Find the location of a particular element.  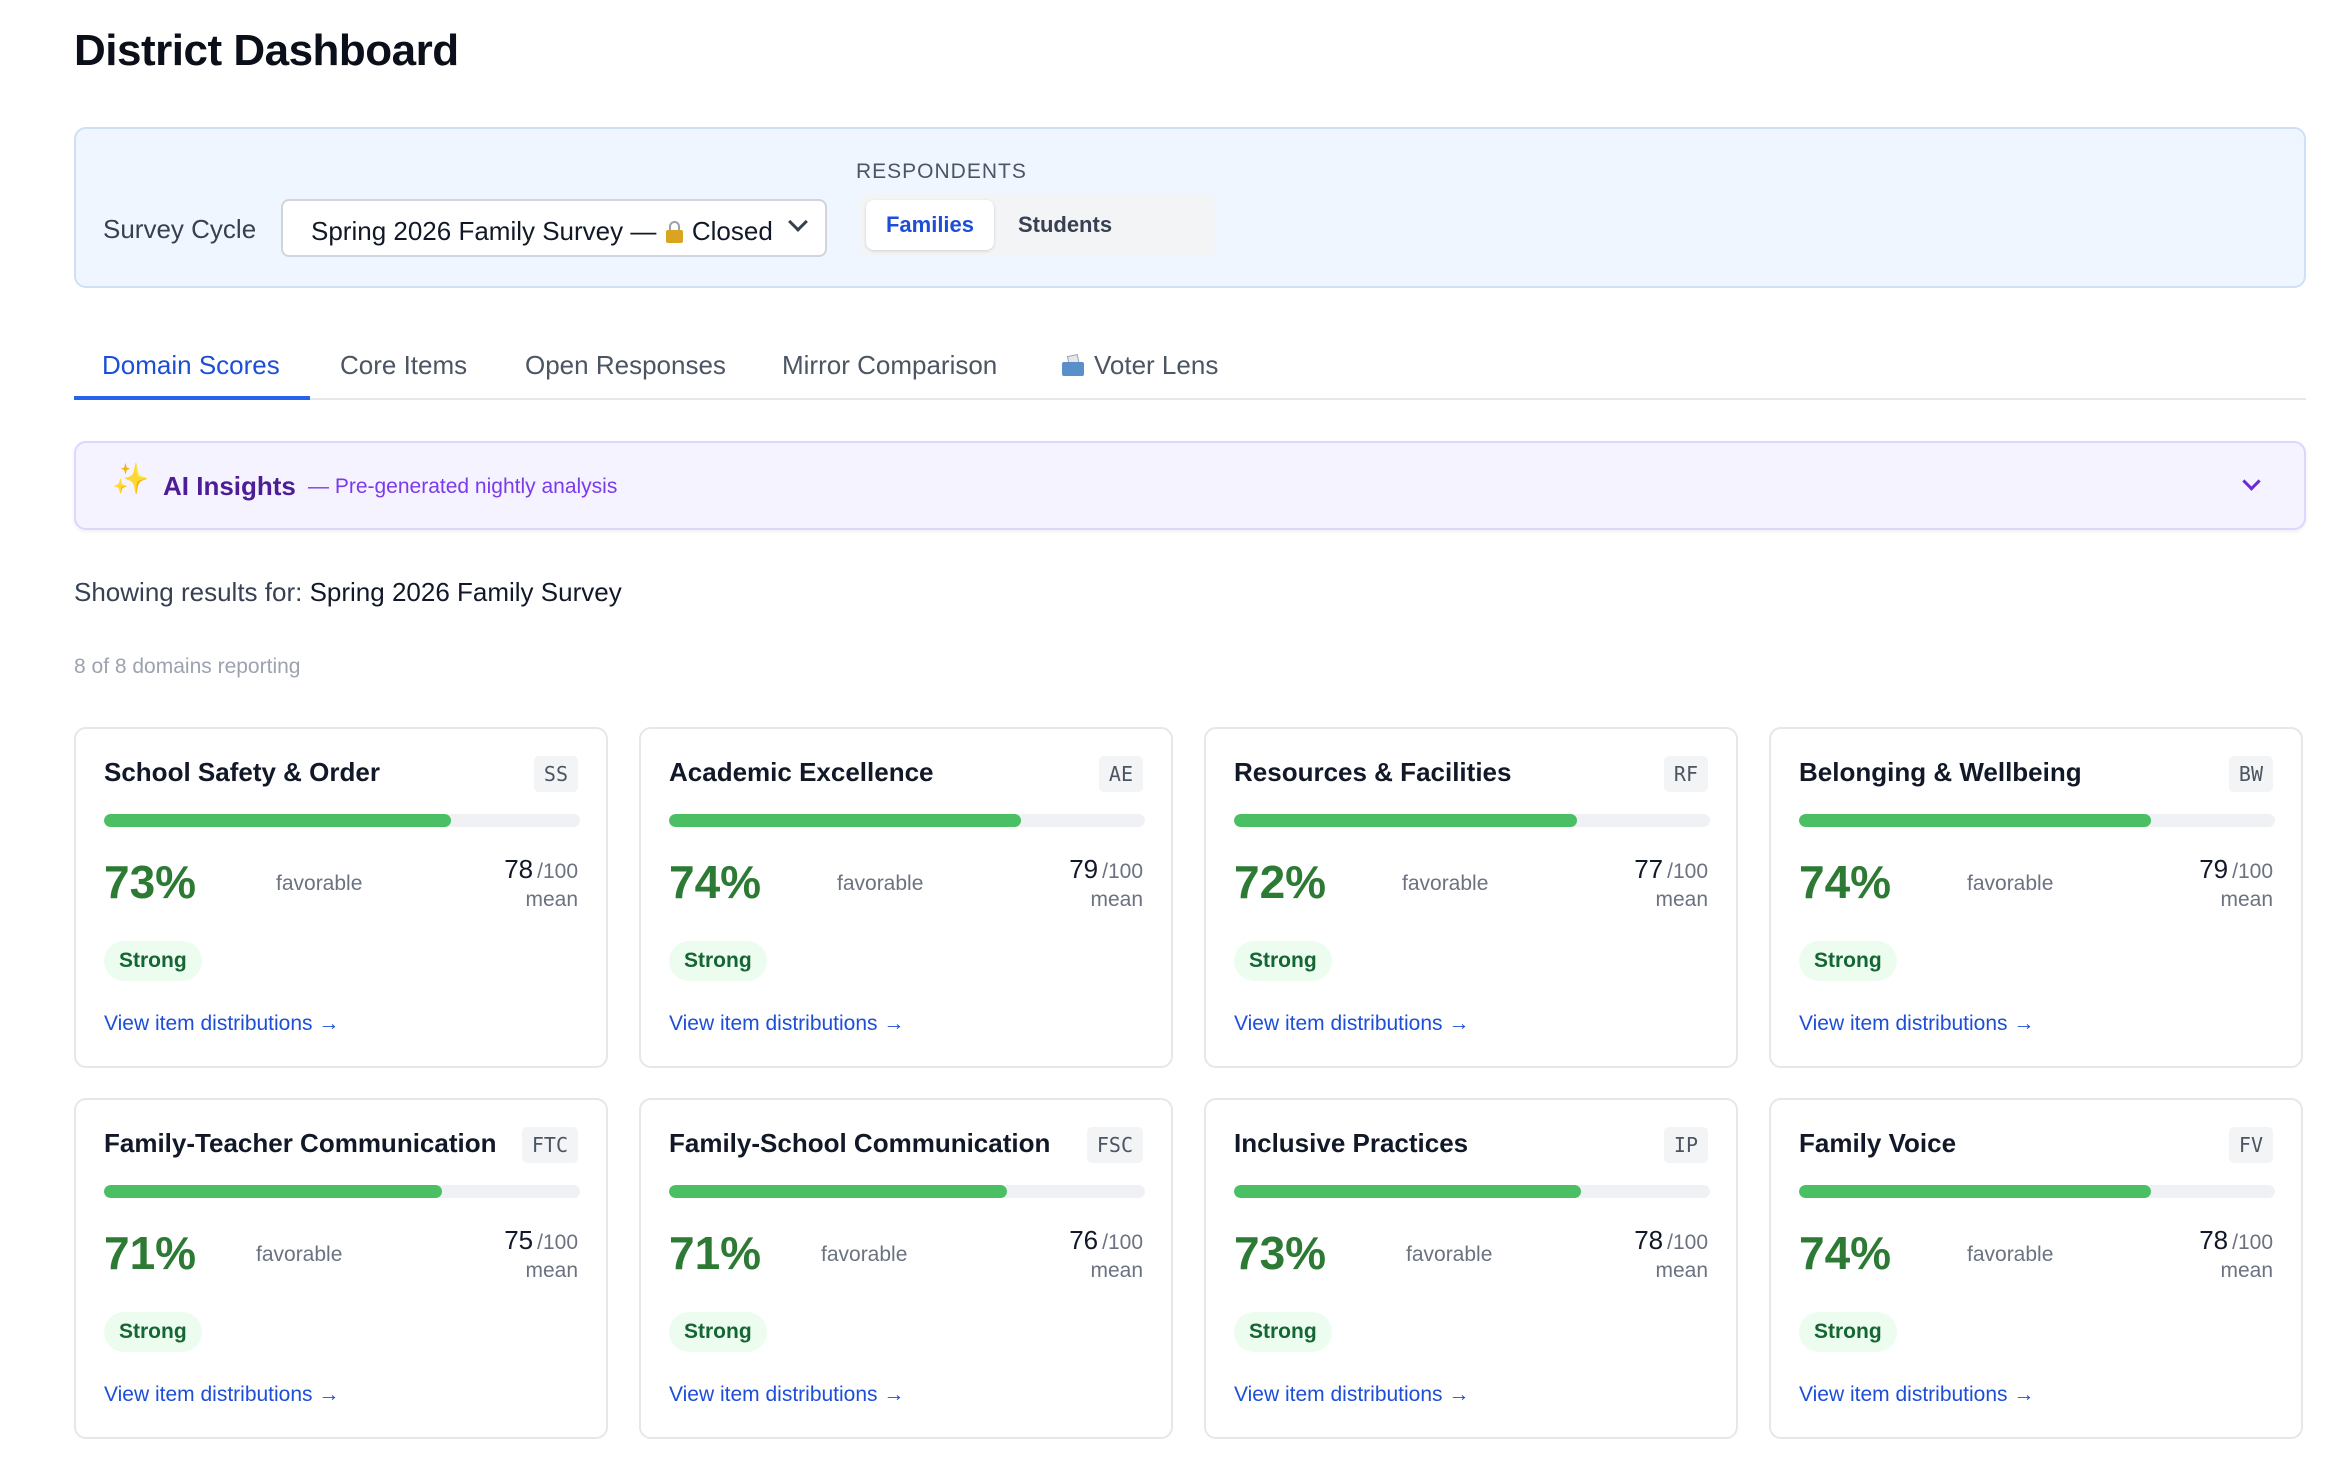

tab-domain-scores: Domain Scores is located at coordinates (191, 365).